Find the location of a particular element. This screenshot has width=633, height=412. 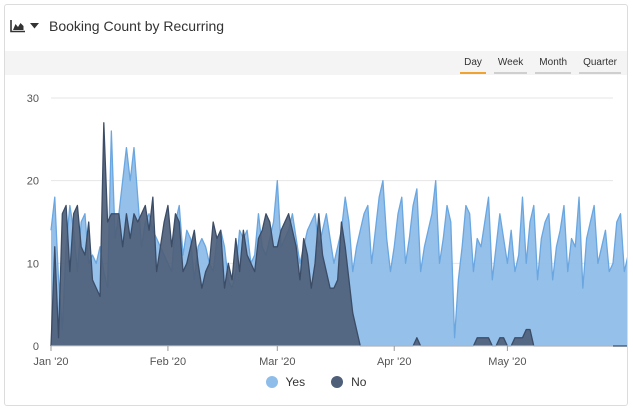

x-tick-label: Apr '20 is located at coordinates (394, 362).